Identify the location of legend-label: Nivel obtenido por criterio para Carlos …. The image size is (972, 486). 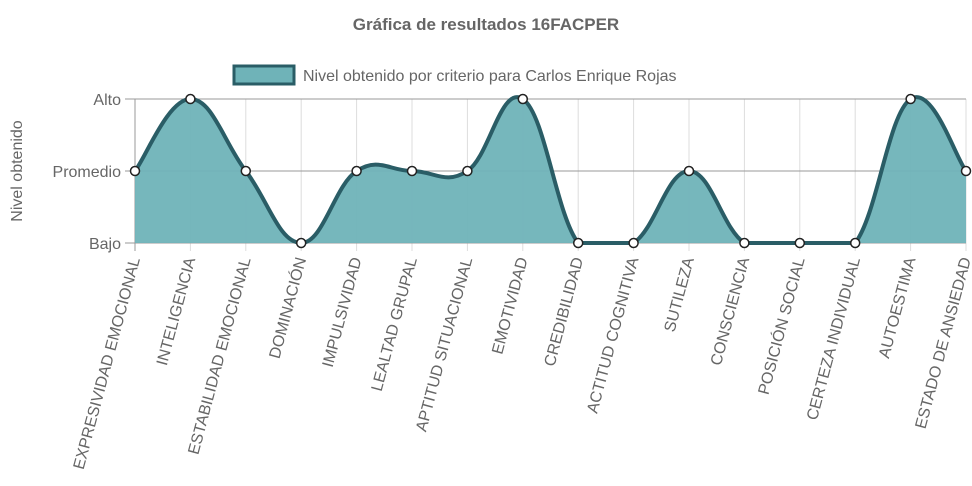
(490, 76).